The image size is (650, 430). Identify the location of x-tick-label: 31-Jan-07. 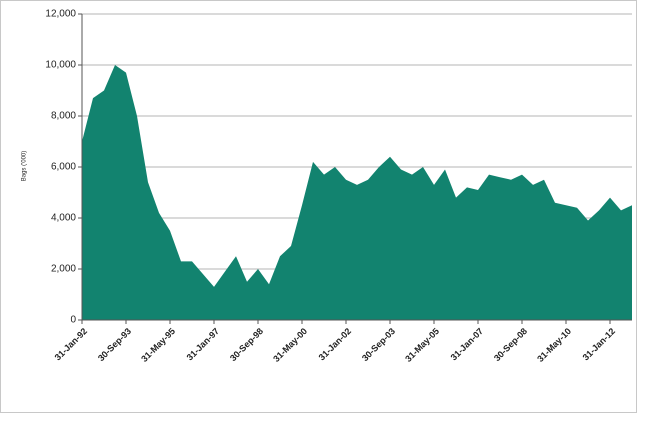
(467, 344).